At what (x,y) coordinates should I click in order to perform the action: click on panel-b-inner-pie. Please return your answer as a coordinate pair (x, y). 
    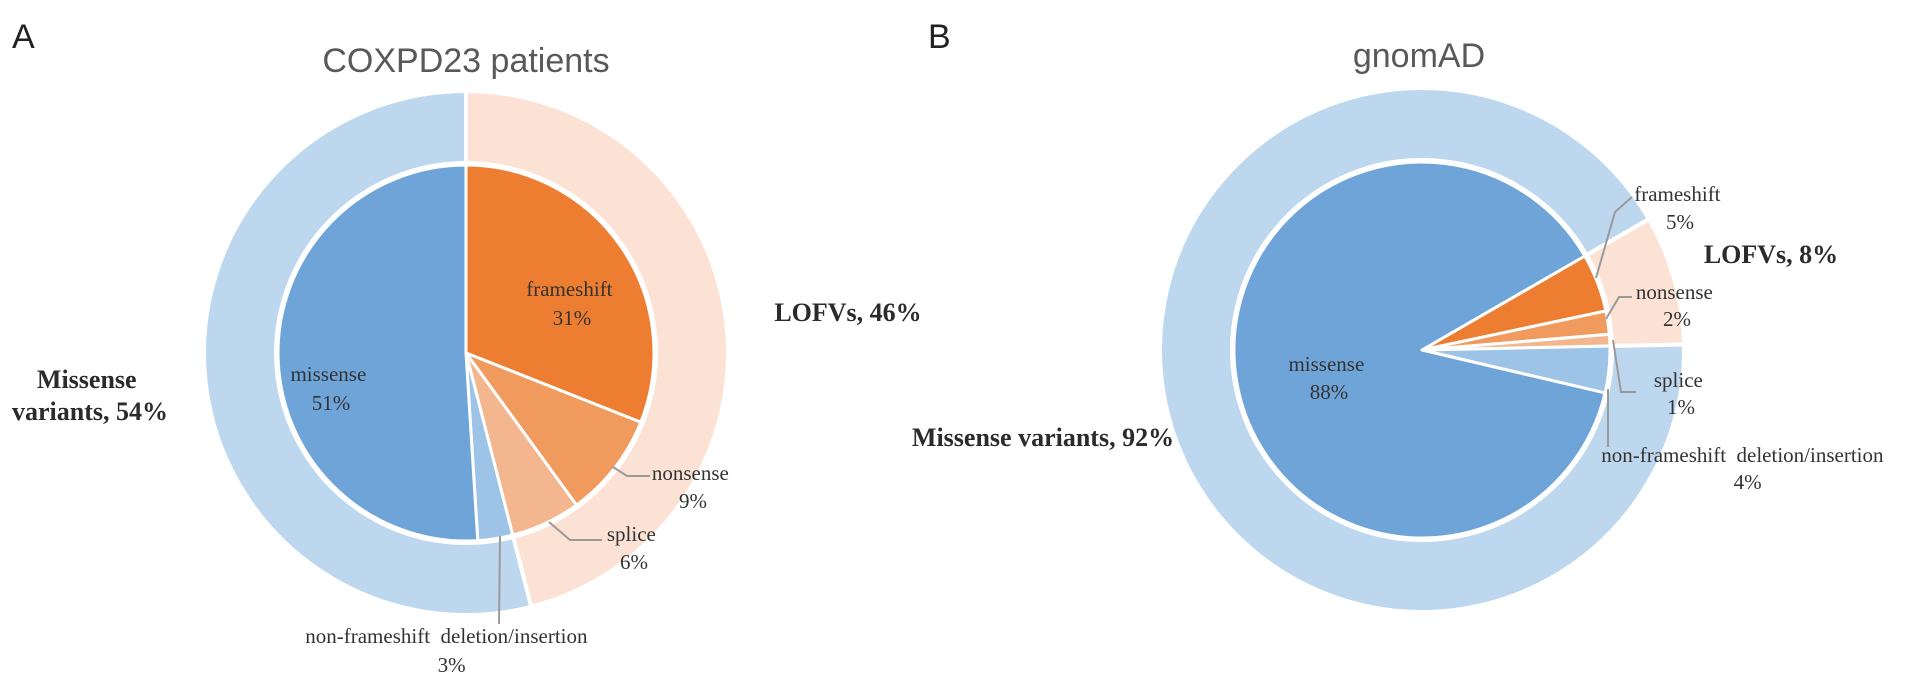
    Looking at the image, I should click on (1422, 350).